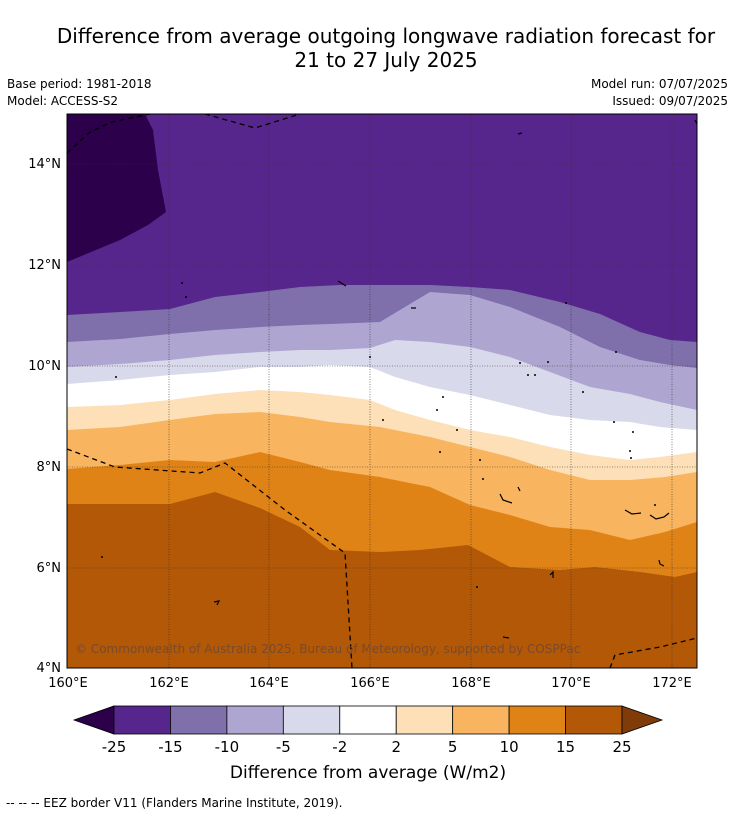 This screenshot has width=736, height=816. Describe the element at coordinates (642, 720) in the screenshot. I see `colorbar-over-arrow` at that location.